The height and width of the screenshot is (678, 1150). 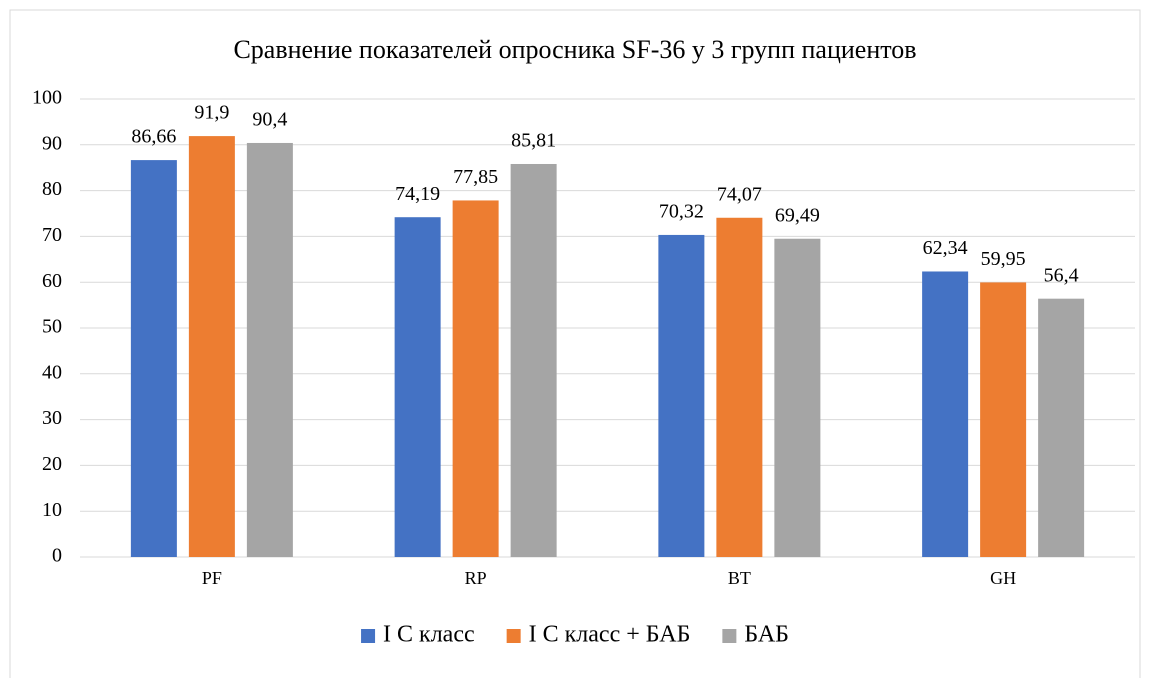 What do you see at coordinates (681, 212) in the screenshot?
I see `value-label: 70,32` at bounding box center [681, 212].